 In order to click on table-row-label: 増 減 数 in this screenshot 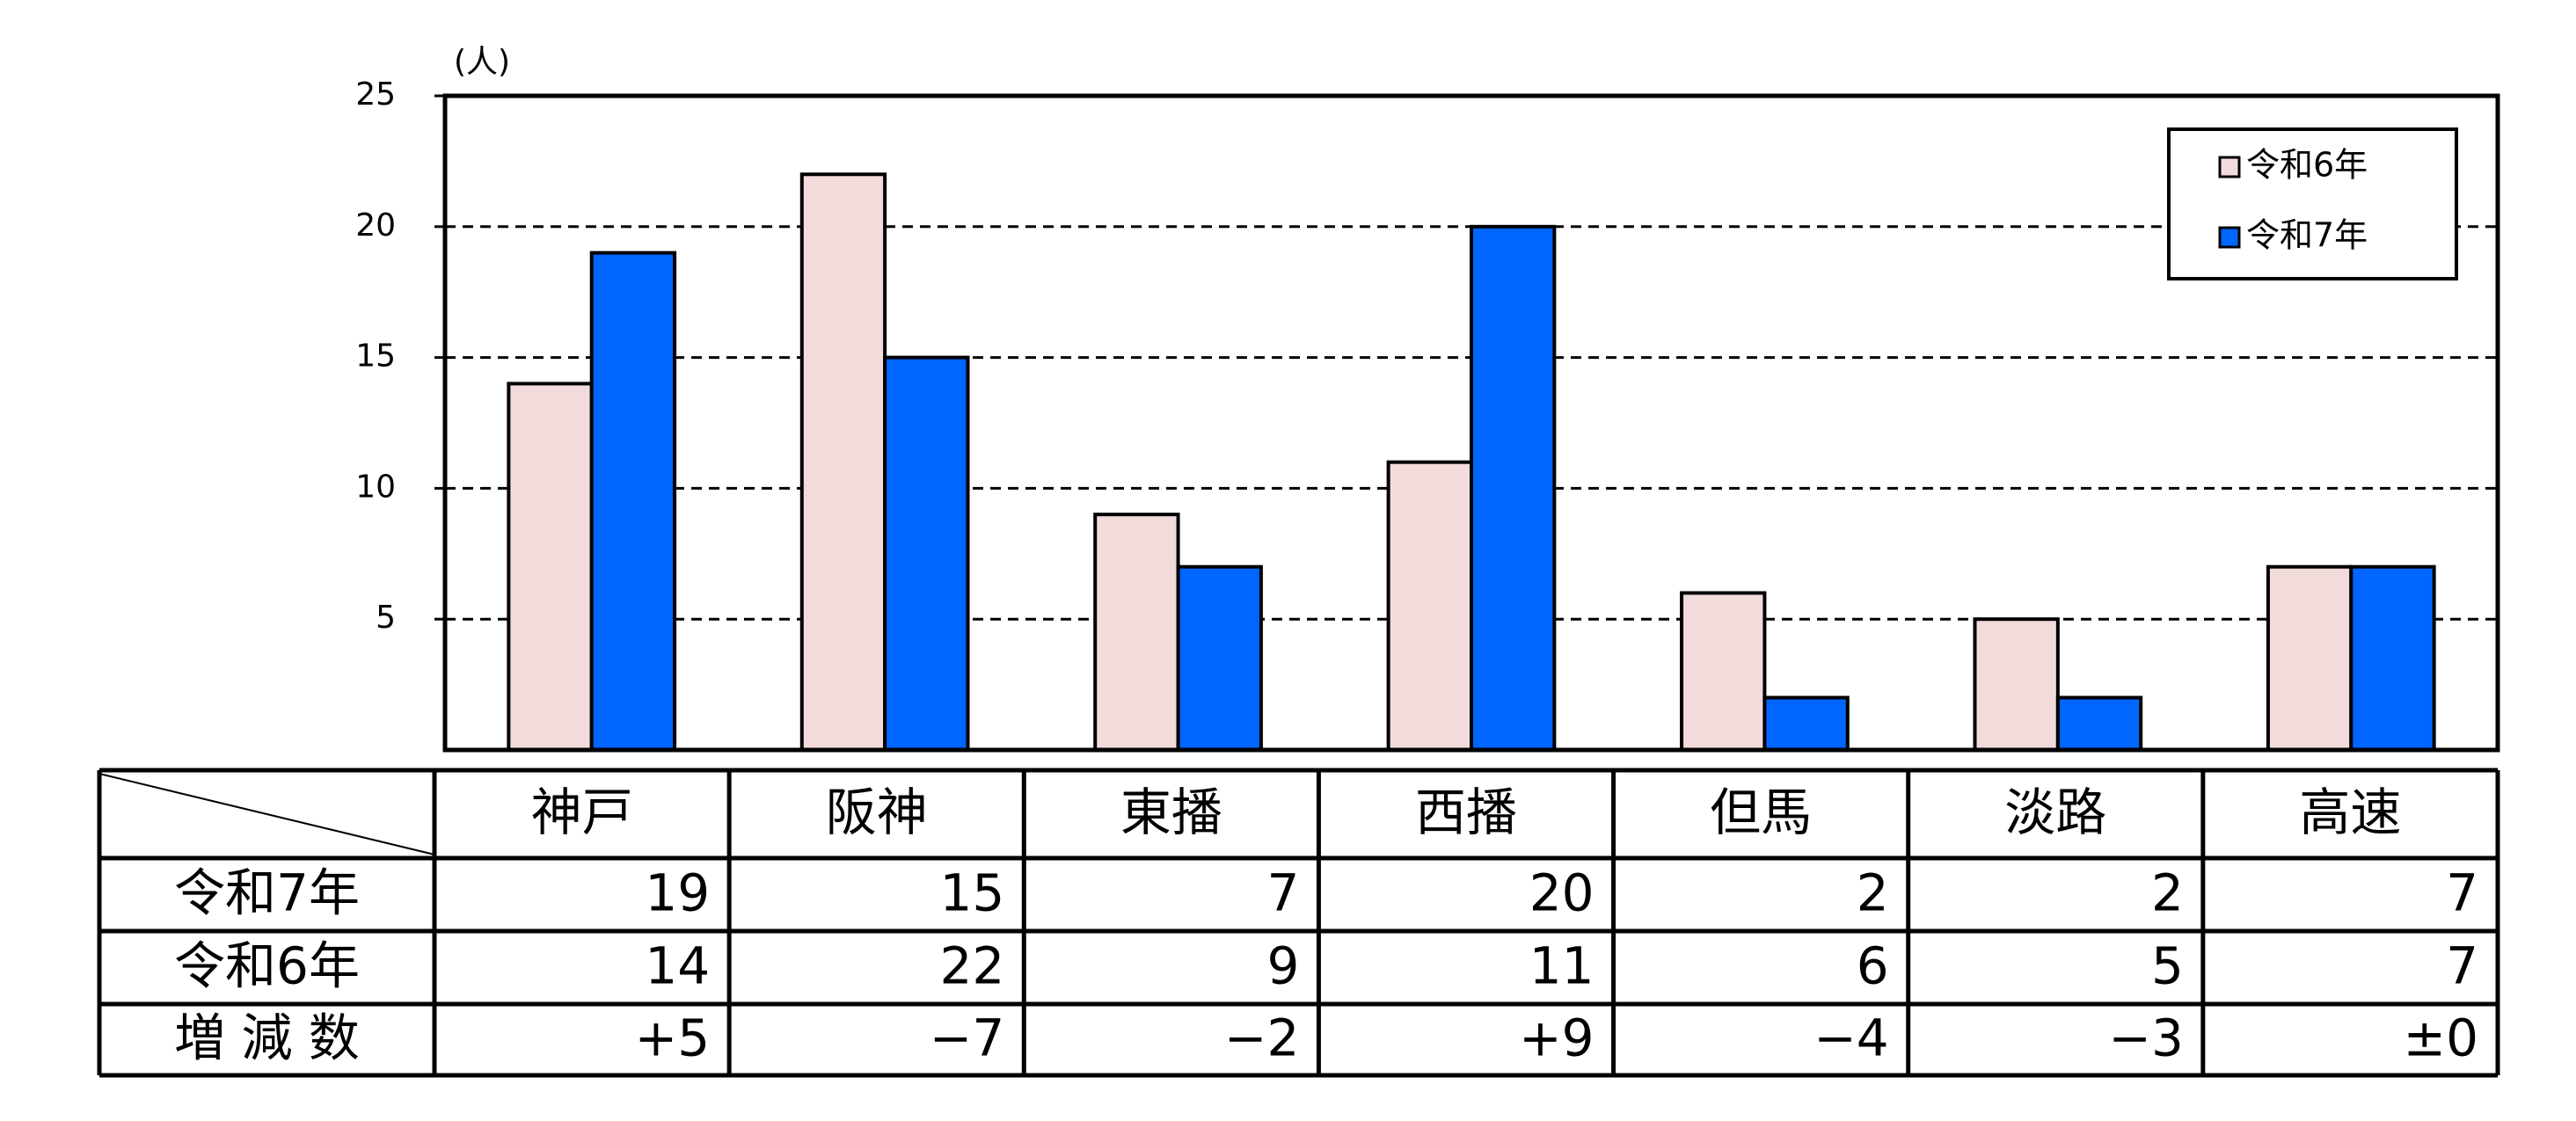, I will do `click(267, 1038)`.